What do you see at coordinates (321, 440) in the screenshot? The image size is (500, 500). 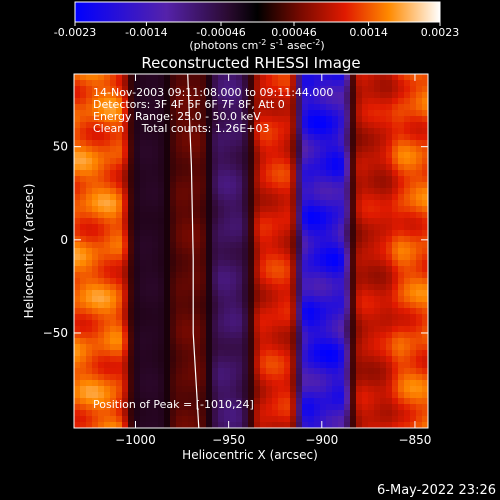 I see `x-tick-label: −900` at bounding box center [321, 440].